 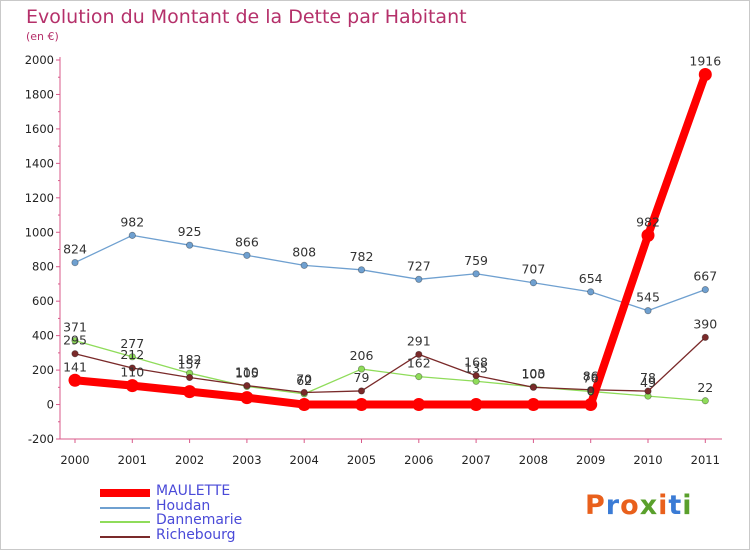 What do you see at coordinates (648, 297) in the screenshot?
I see `data-label-houdan: 545` at bounding box center [648, 297].